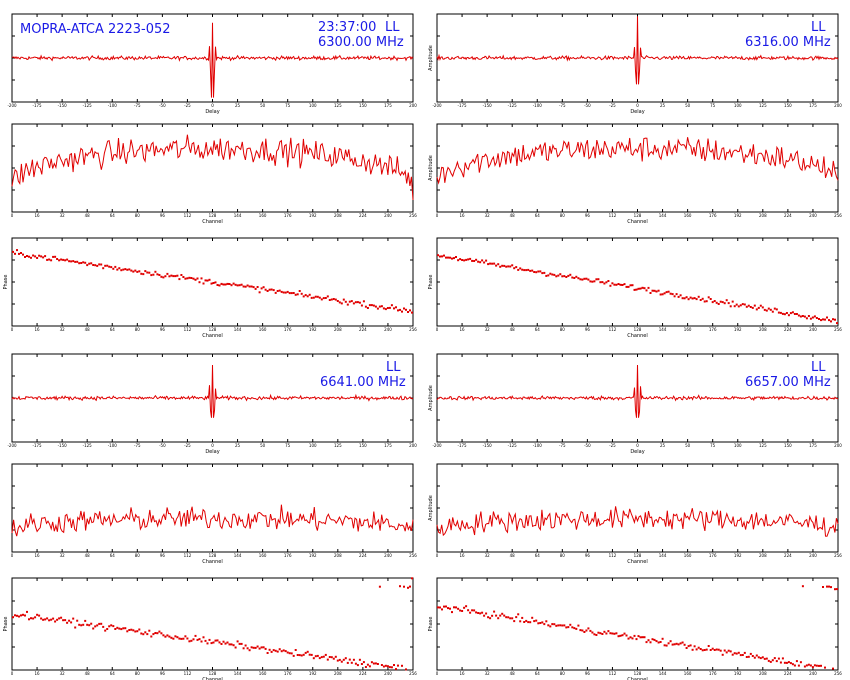 This screenshot has width=850, height=680. I want to click on x-tick-label: 50, so click(263, 105).